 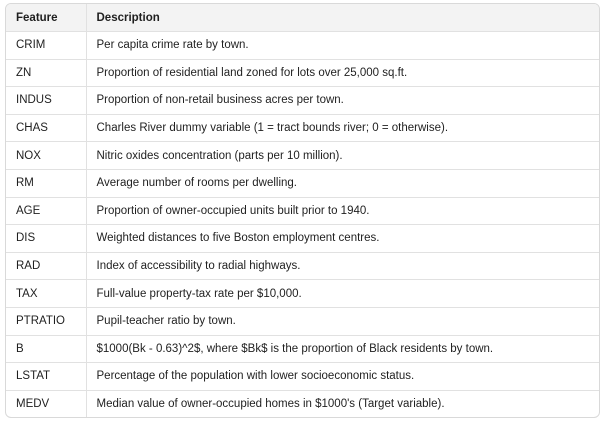 What do you see at coordinates (46, 73) in the screenshot?
I see `feature-cell: ZN` at bounding box center [46, 73].